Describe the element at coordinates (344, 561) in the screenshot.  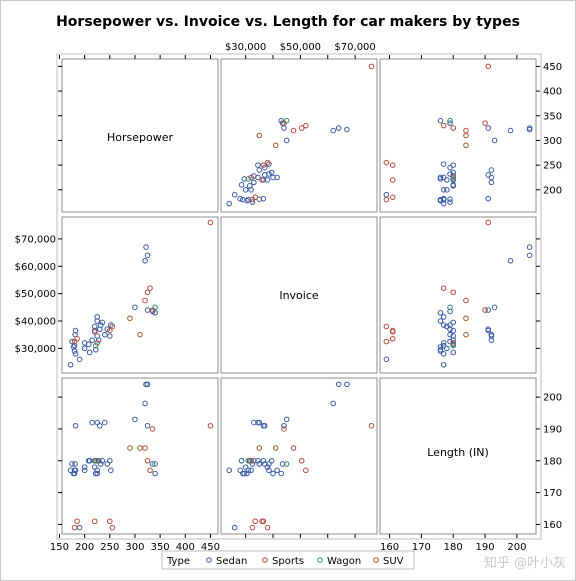
I see `legend-label-wagon: Wagon` at that location.